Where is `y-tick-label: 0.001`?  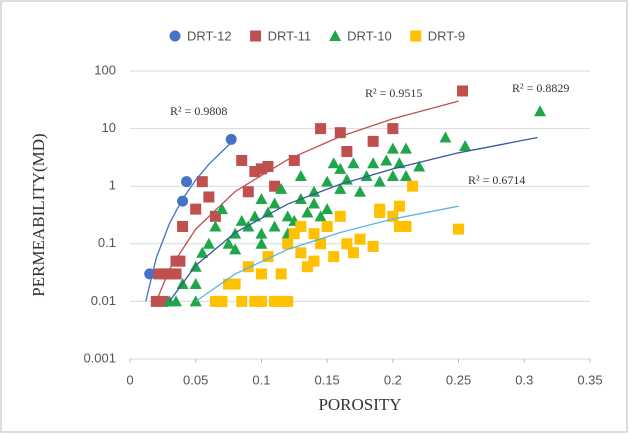
y-tick-label: 0.001 is located at coordinates (99, 357).